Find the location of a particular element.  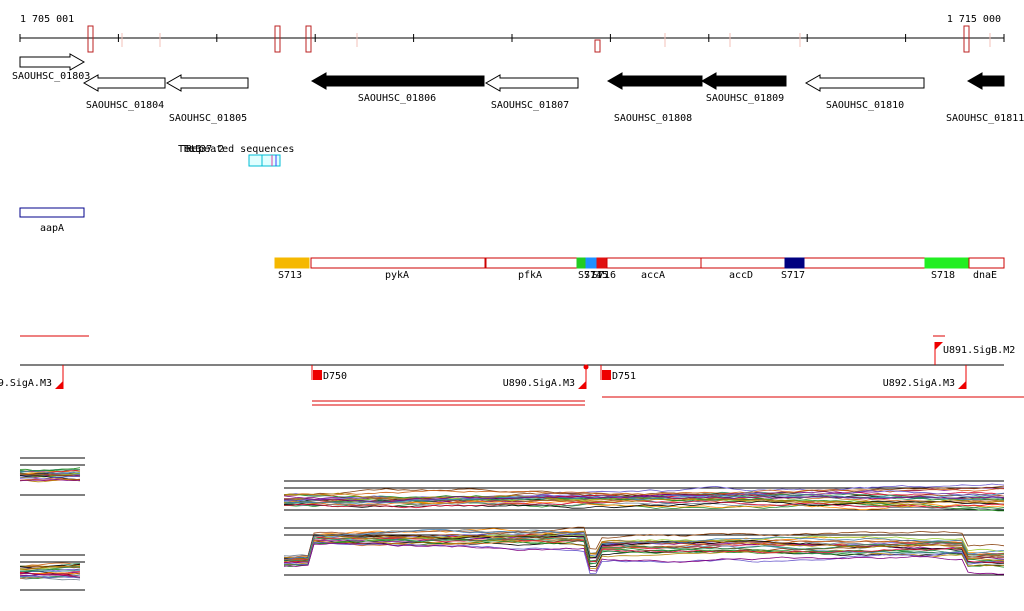

promoter-label: U892.SigA.M3 is located at coordinates (919, 383).